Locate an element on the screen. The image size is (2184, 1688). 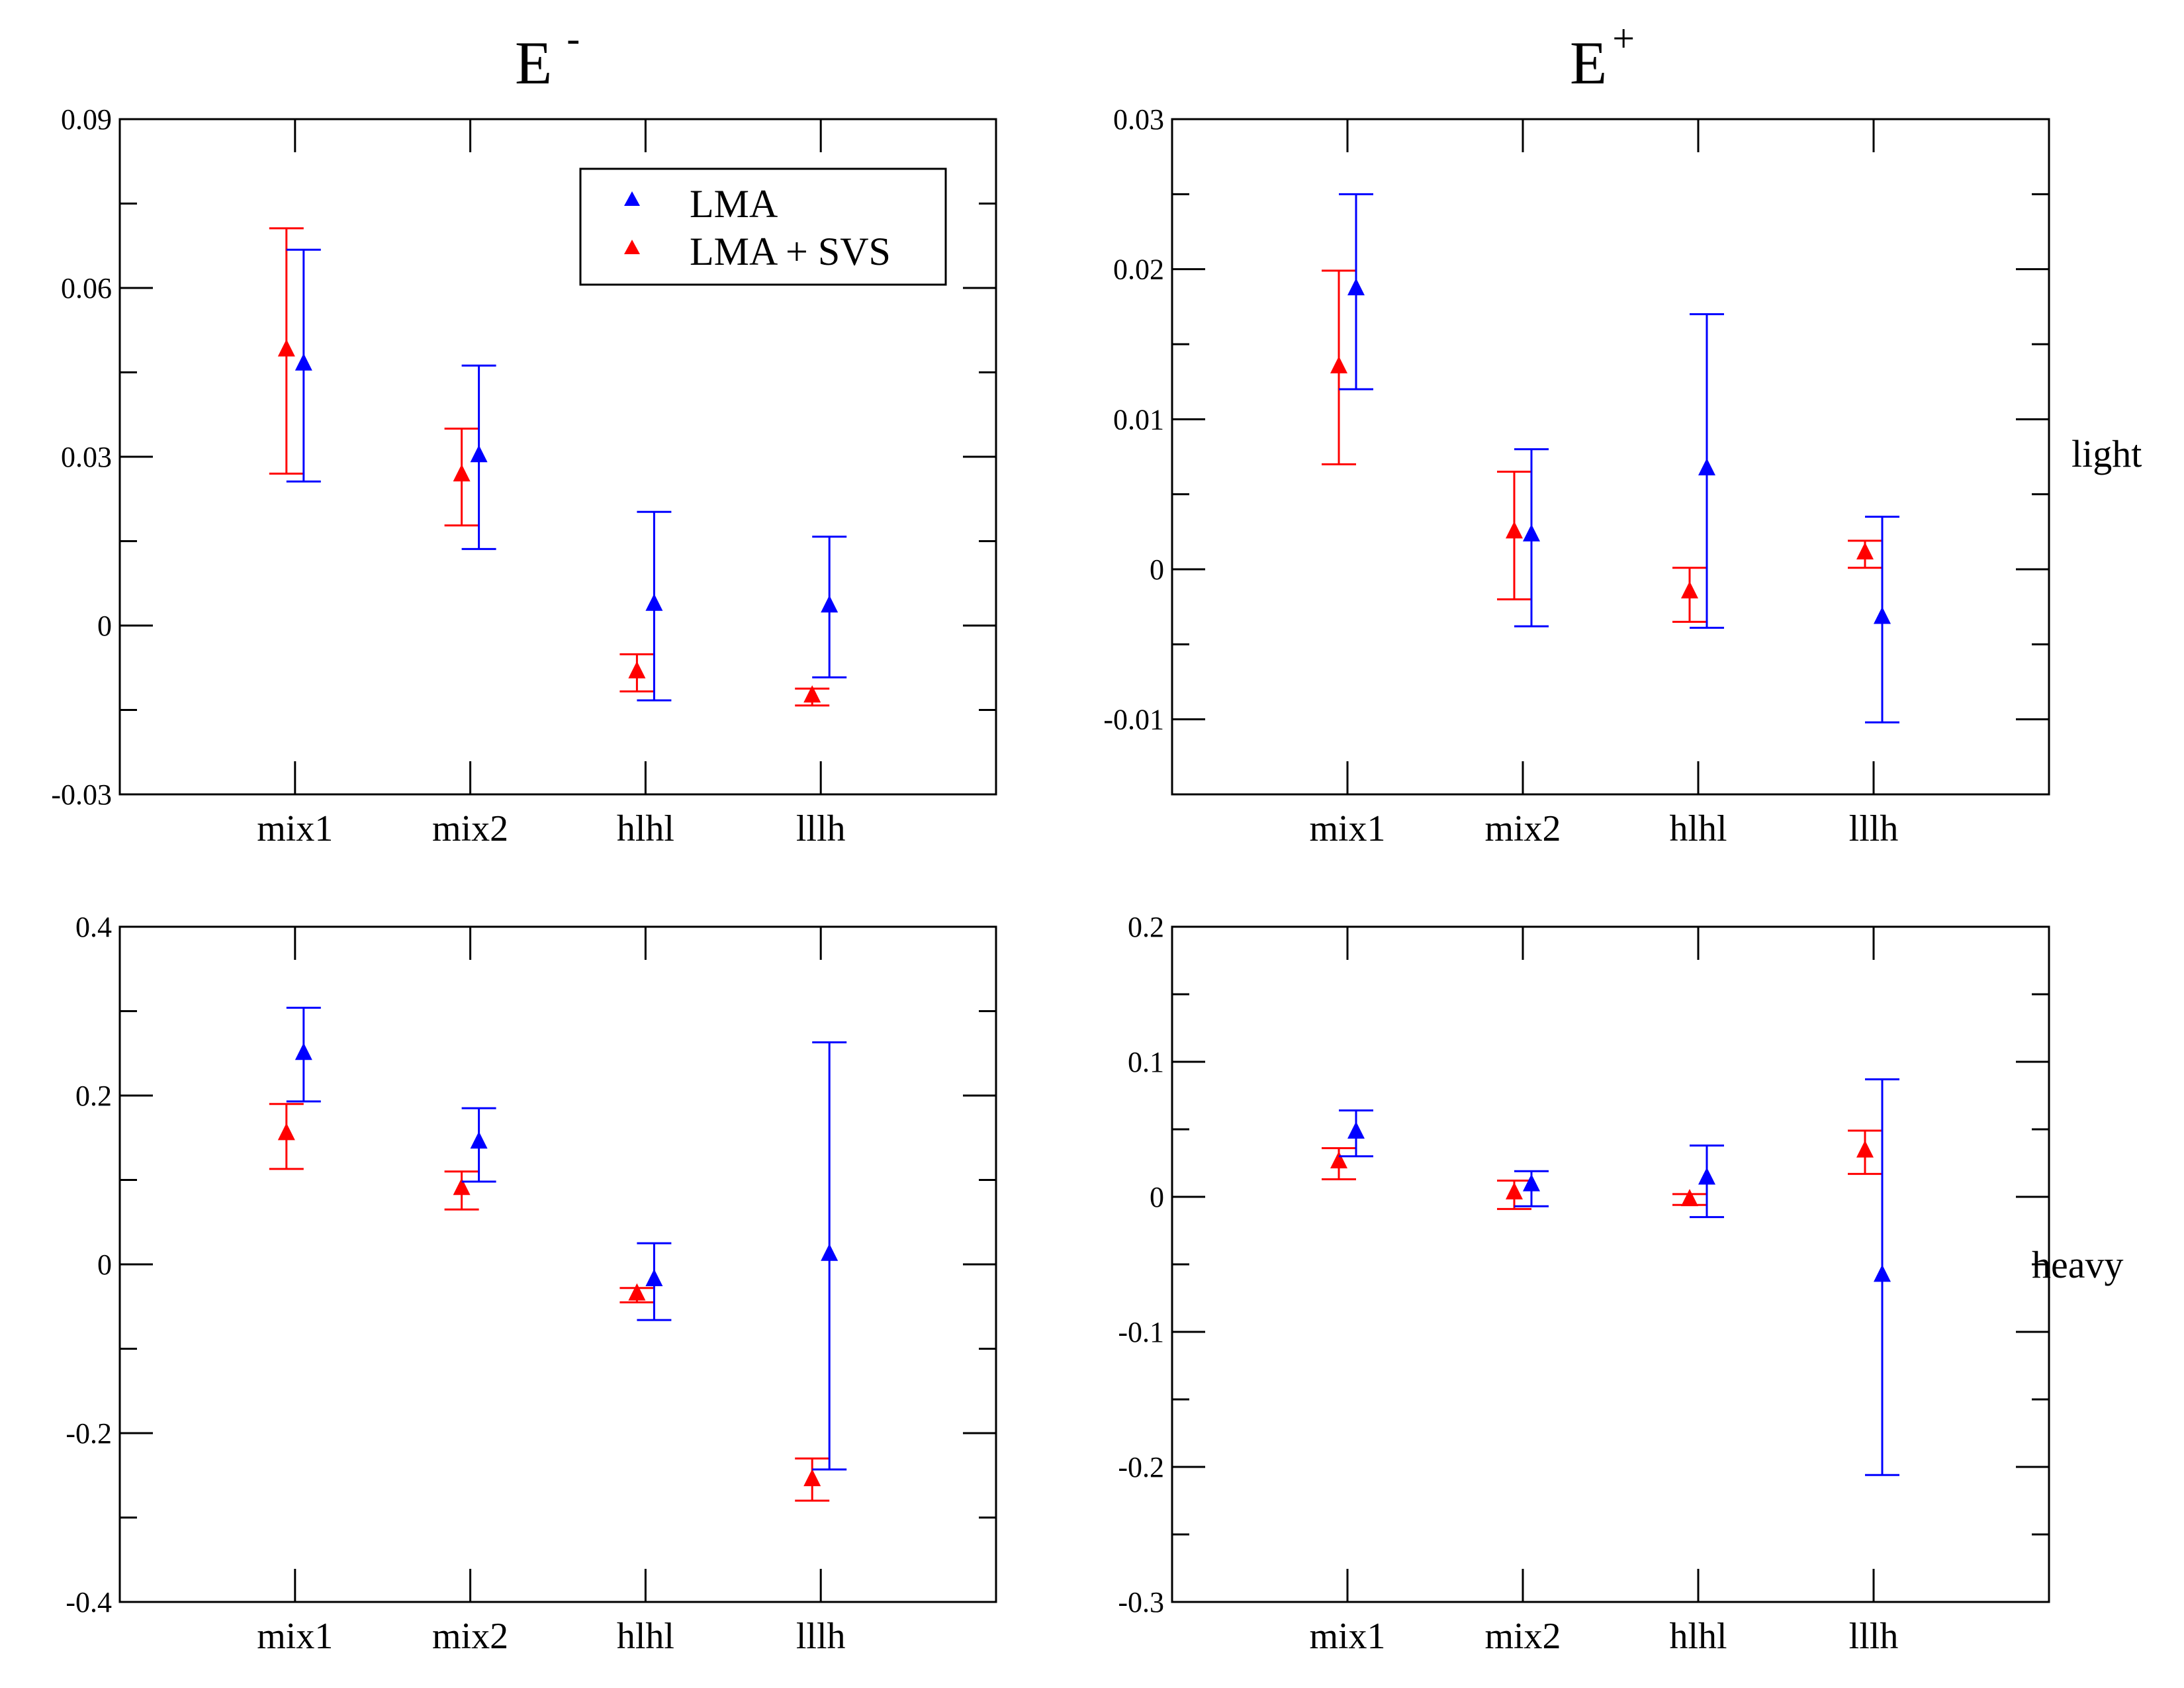
y-tick-label: -0.3 is located at coordinates (1141, 1602).